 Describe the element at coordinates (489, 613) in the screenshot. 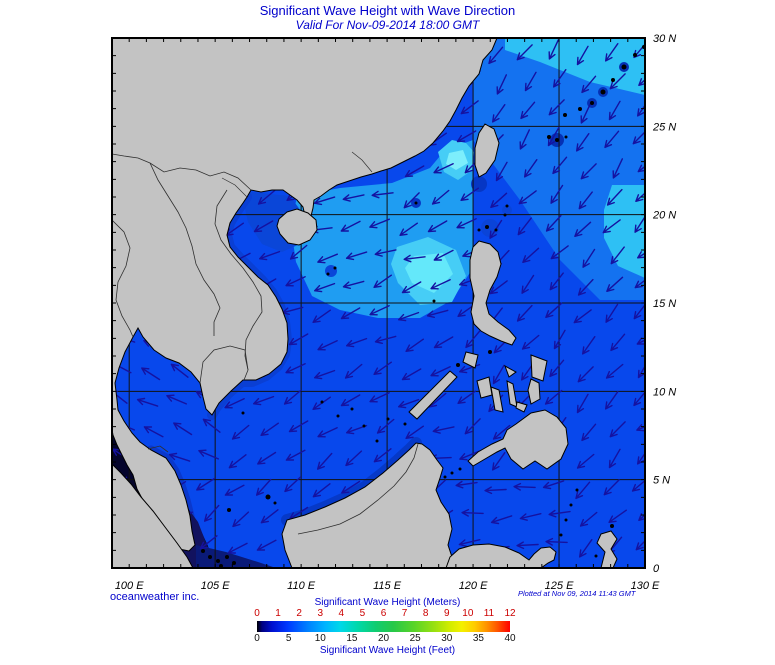

I see `colorbar-meters-tick: 11` at that location.